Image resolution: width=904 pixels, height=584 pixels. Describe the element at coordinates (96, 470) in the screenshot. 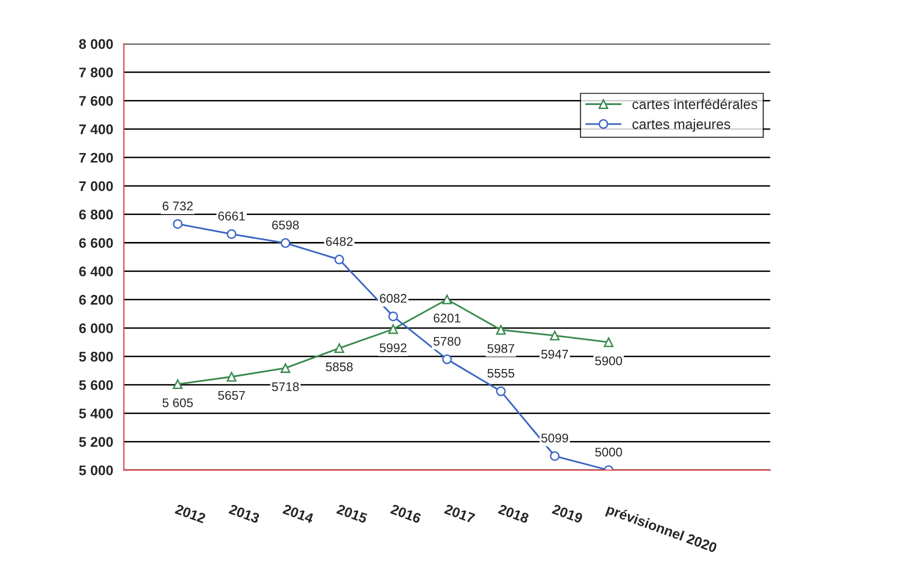

I see `y-tick-label: 5 000` at that location.